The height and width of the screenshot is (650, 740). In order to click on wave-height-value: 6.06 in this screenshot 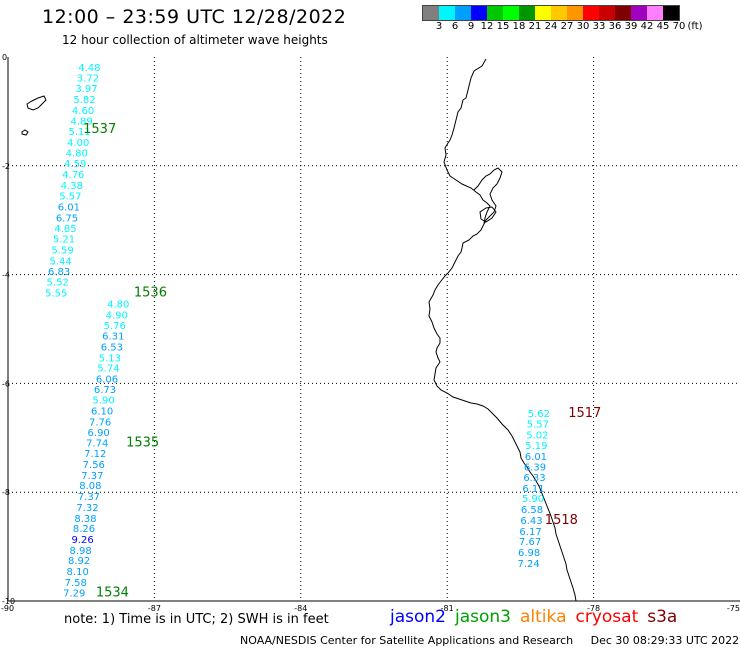, I will do `click(107, 380)`.